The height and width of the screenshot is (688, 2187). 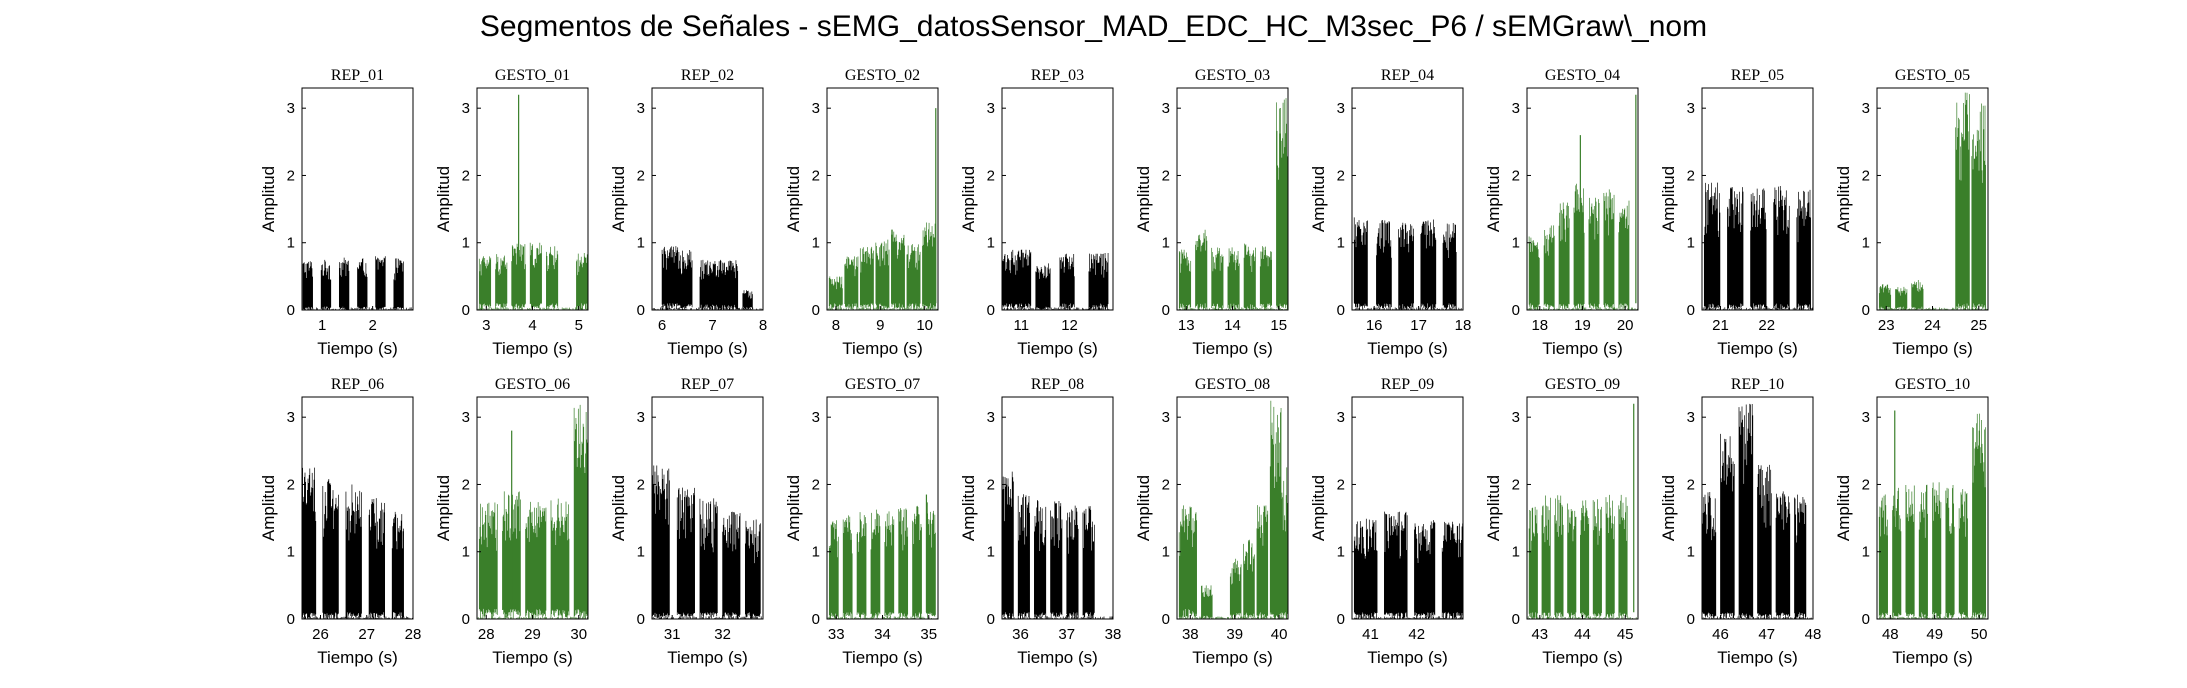 I want to click on subplot-title: REP_02, so click(x=707, y=75).